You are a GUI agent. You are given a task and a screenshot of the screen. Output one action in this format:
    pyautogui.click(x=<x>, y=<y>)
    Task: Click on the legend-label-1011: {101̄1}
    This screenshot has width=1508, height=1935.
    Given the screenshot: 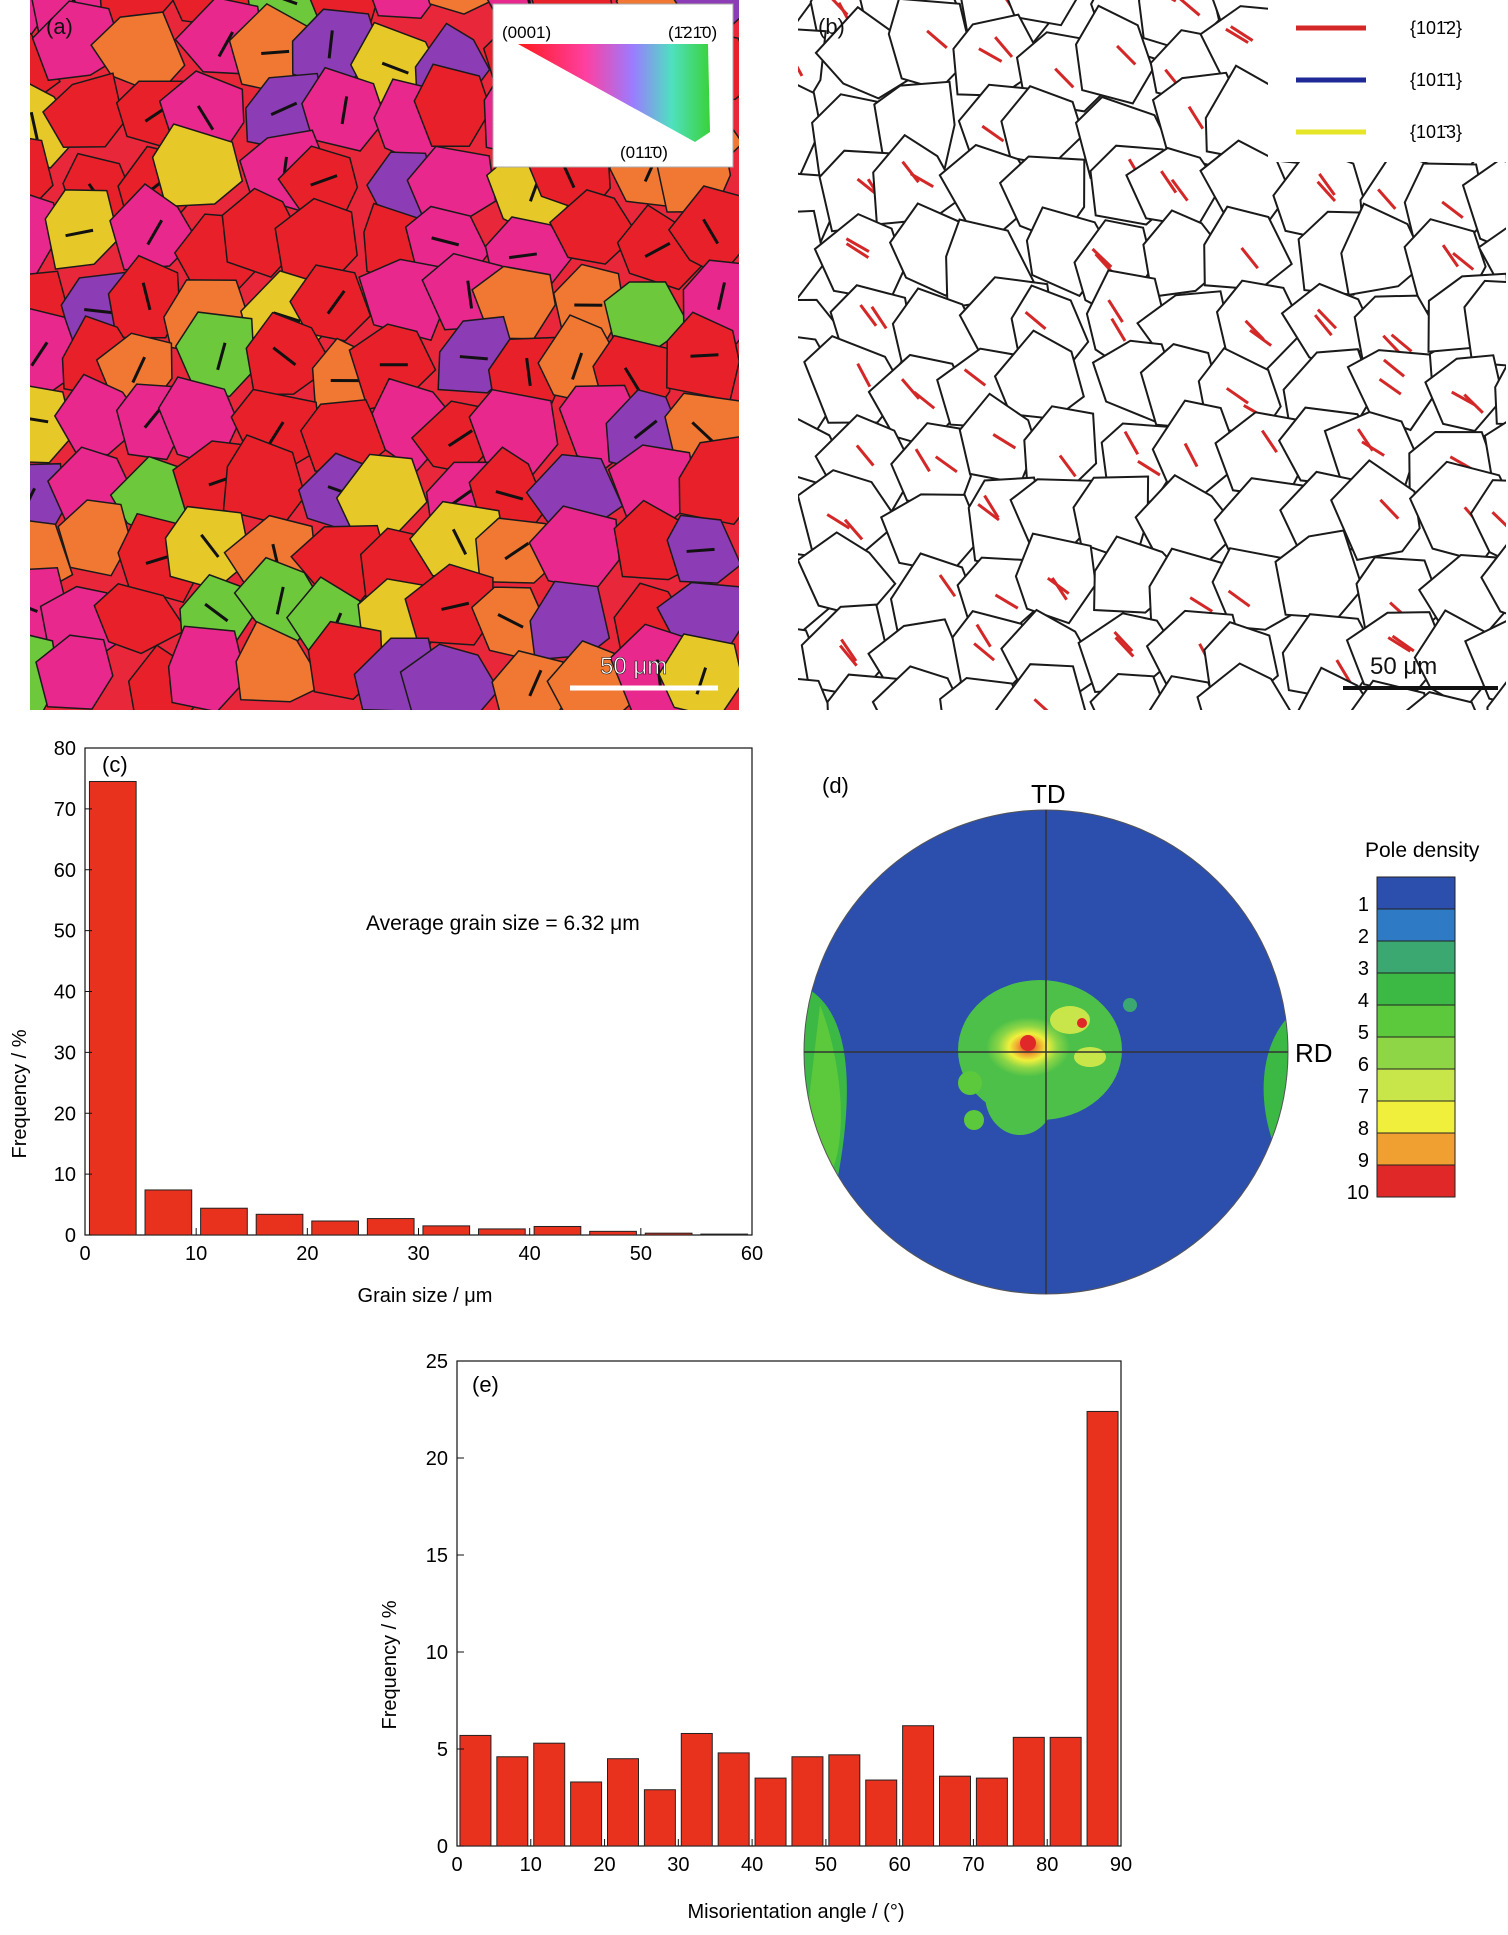 What is the action you would take?
    pyautogui.click(x=1436, y=80)
    